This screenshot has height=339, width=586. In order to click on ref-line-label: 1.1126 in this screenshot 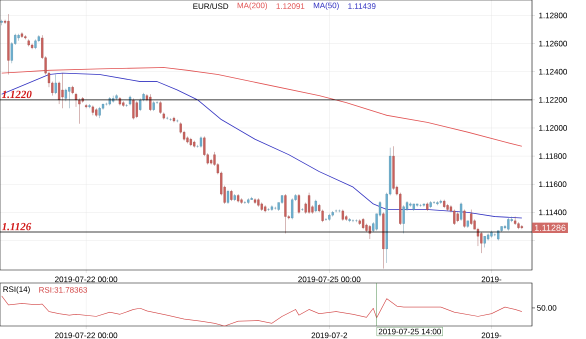, I will do `click(17, 226)`.